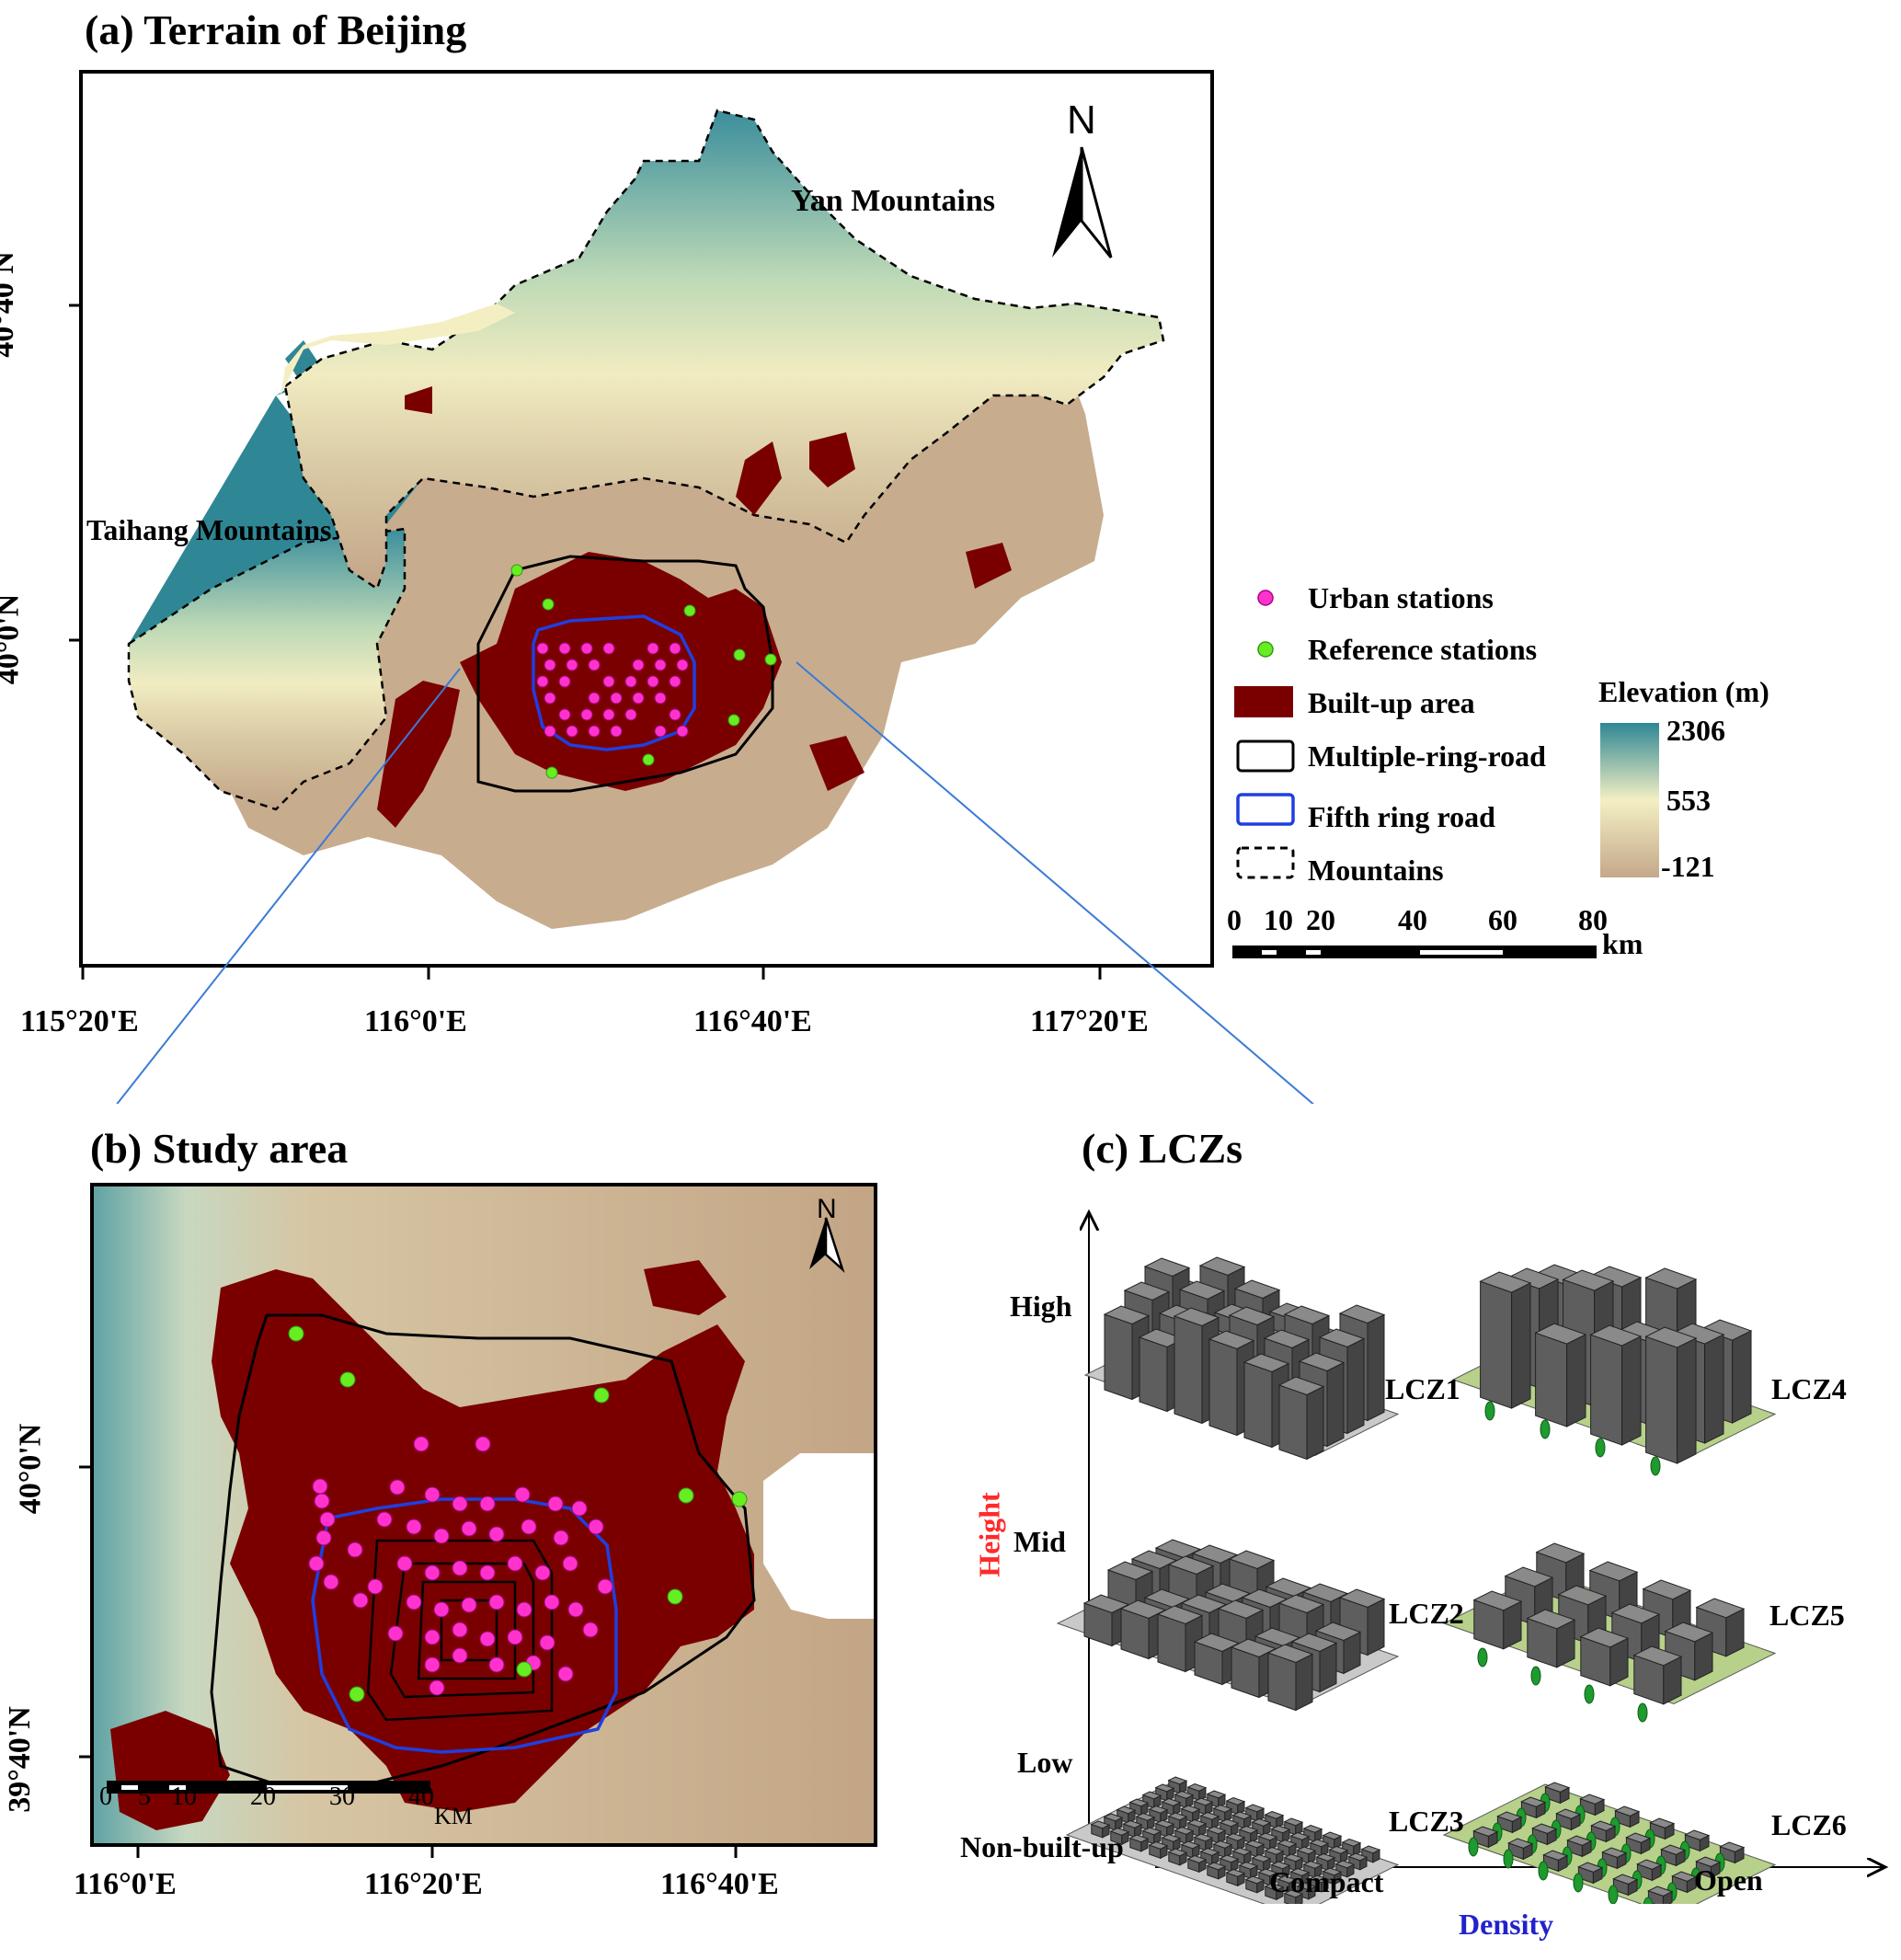 The image size is (1901, 1960). What do you see at coordinates (30, 1469) in the screenshot?
I see `lat-tick-b-0: 40°0'N` at bounding box center [30, 1469].